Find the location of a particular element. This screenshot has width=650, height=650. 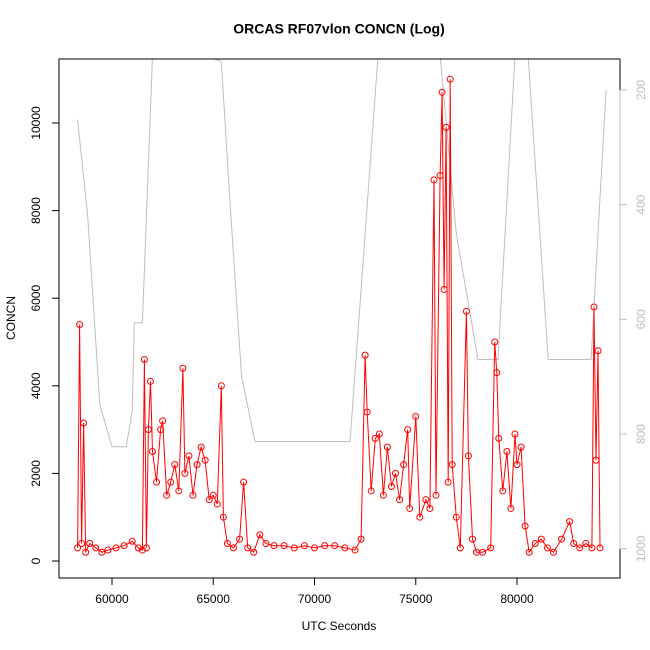

x-axis-label: UTC Seconds is located at coordinates (339, 626).